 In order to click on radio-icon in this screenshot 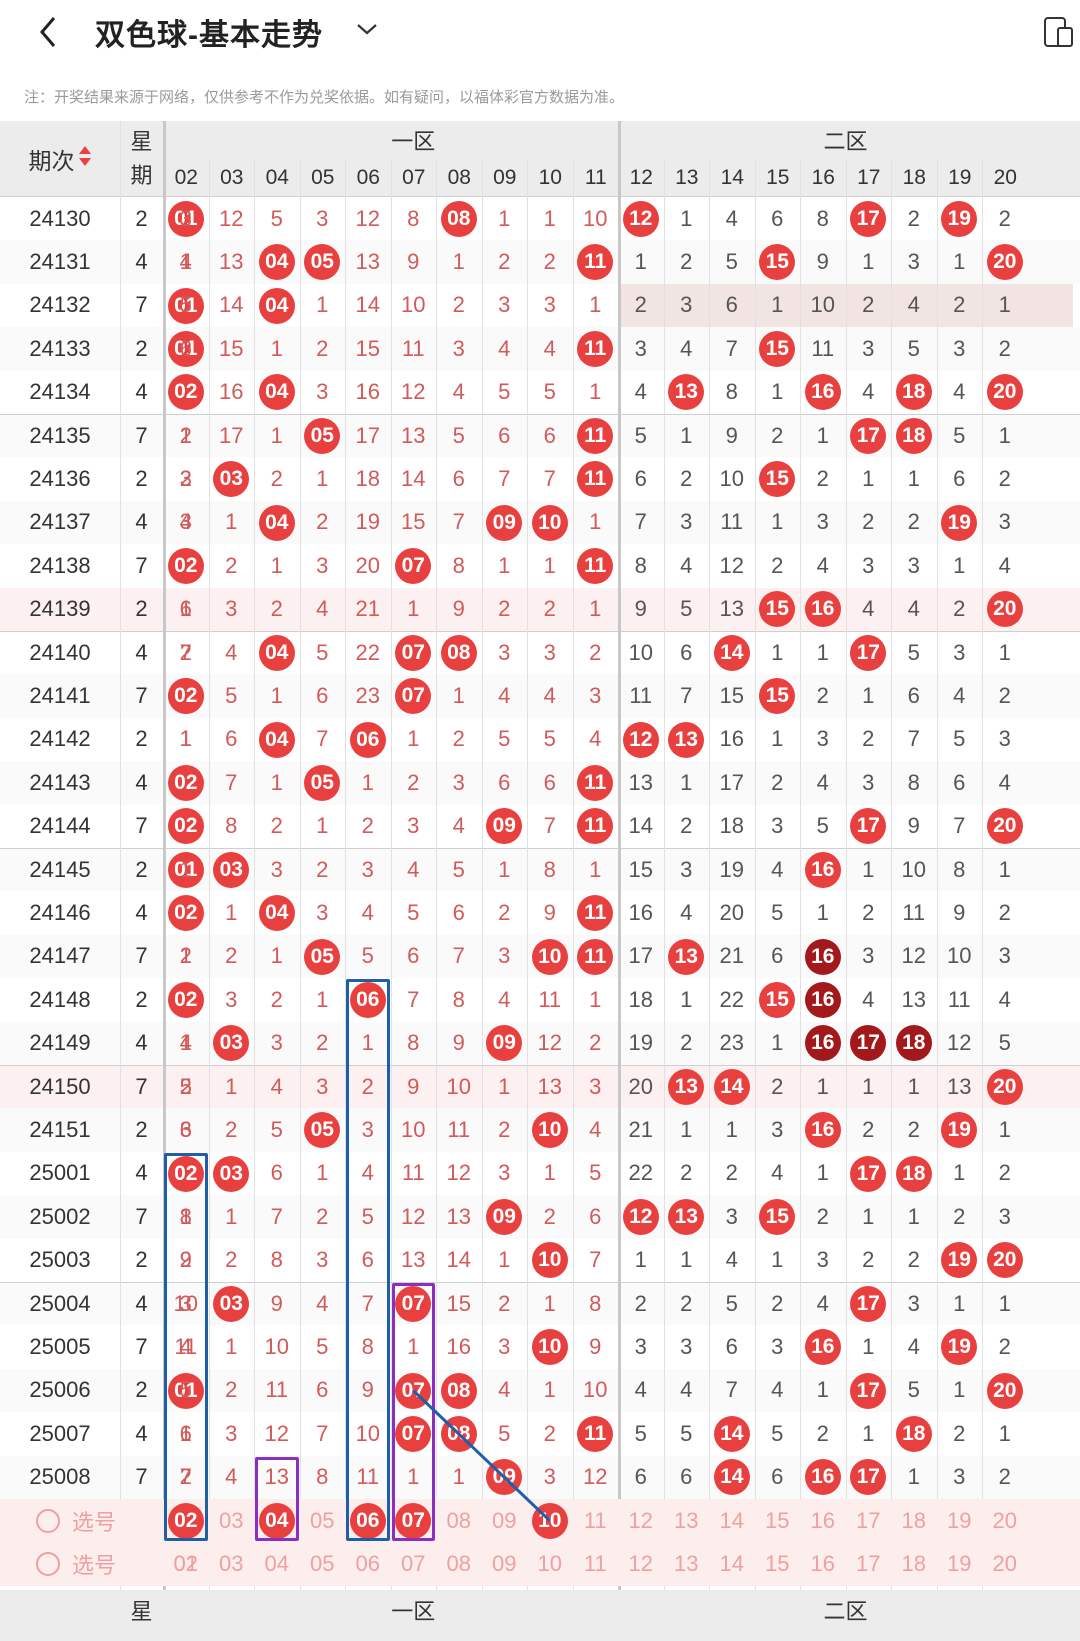, I will do `click(48, 1564)`.